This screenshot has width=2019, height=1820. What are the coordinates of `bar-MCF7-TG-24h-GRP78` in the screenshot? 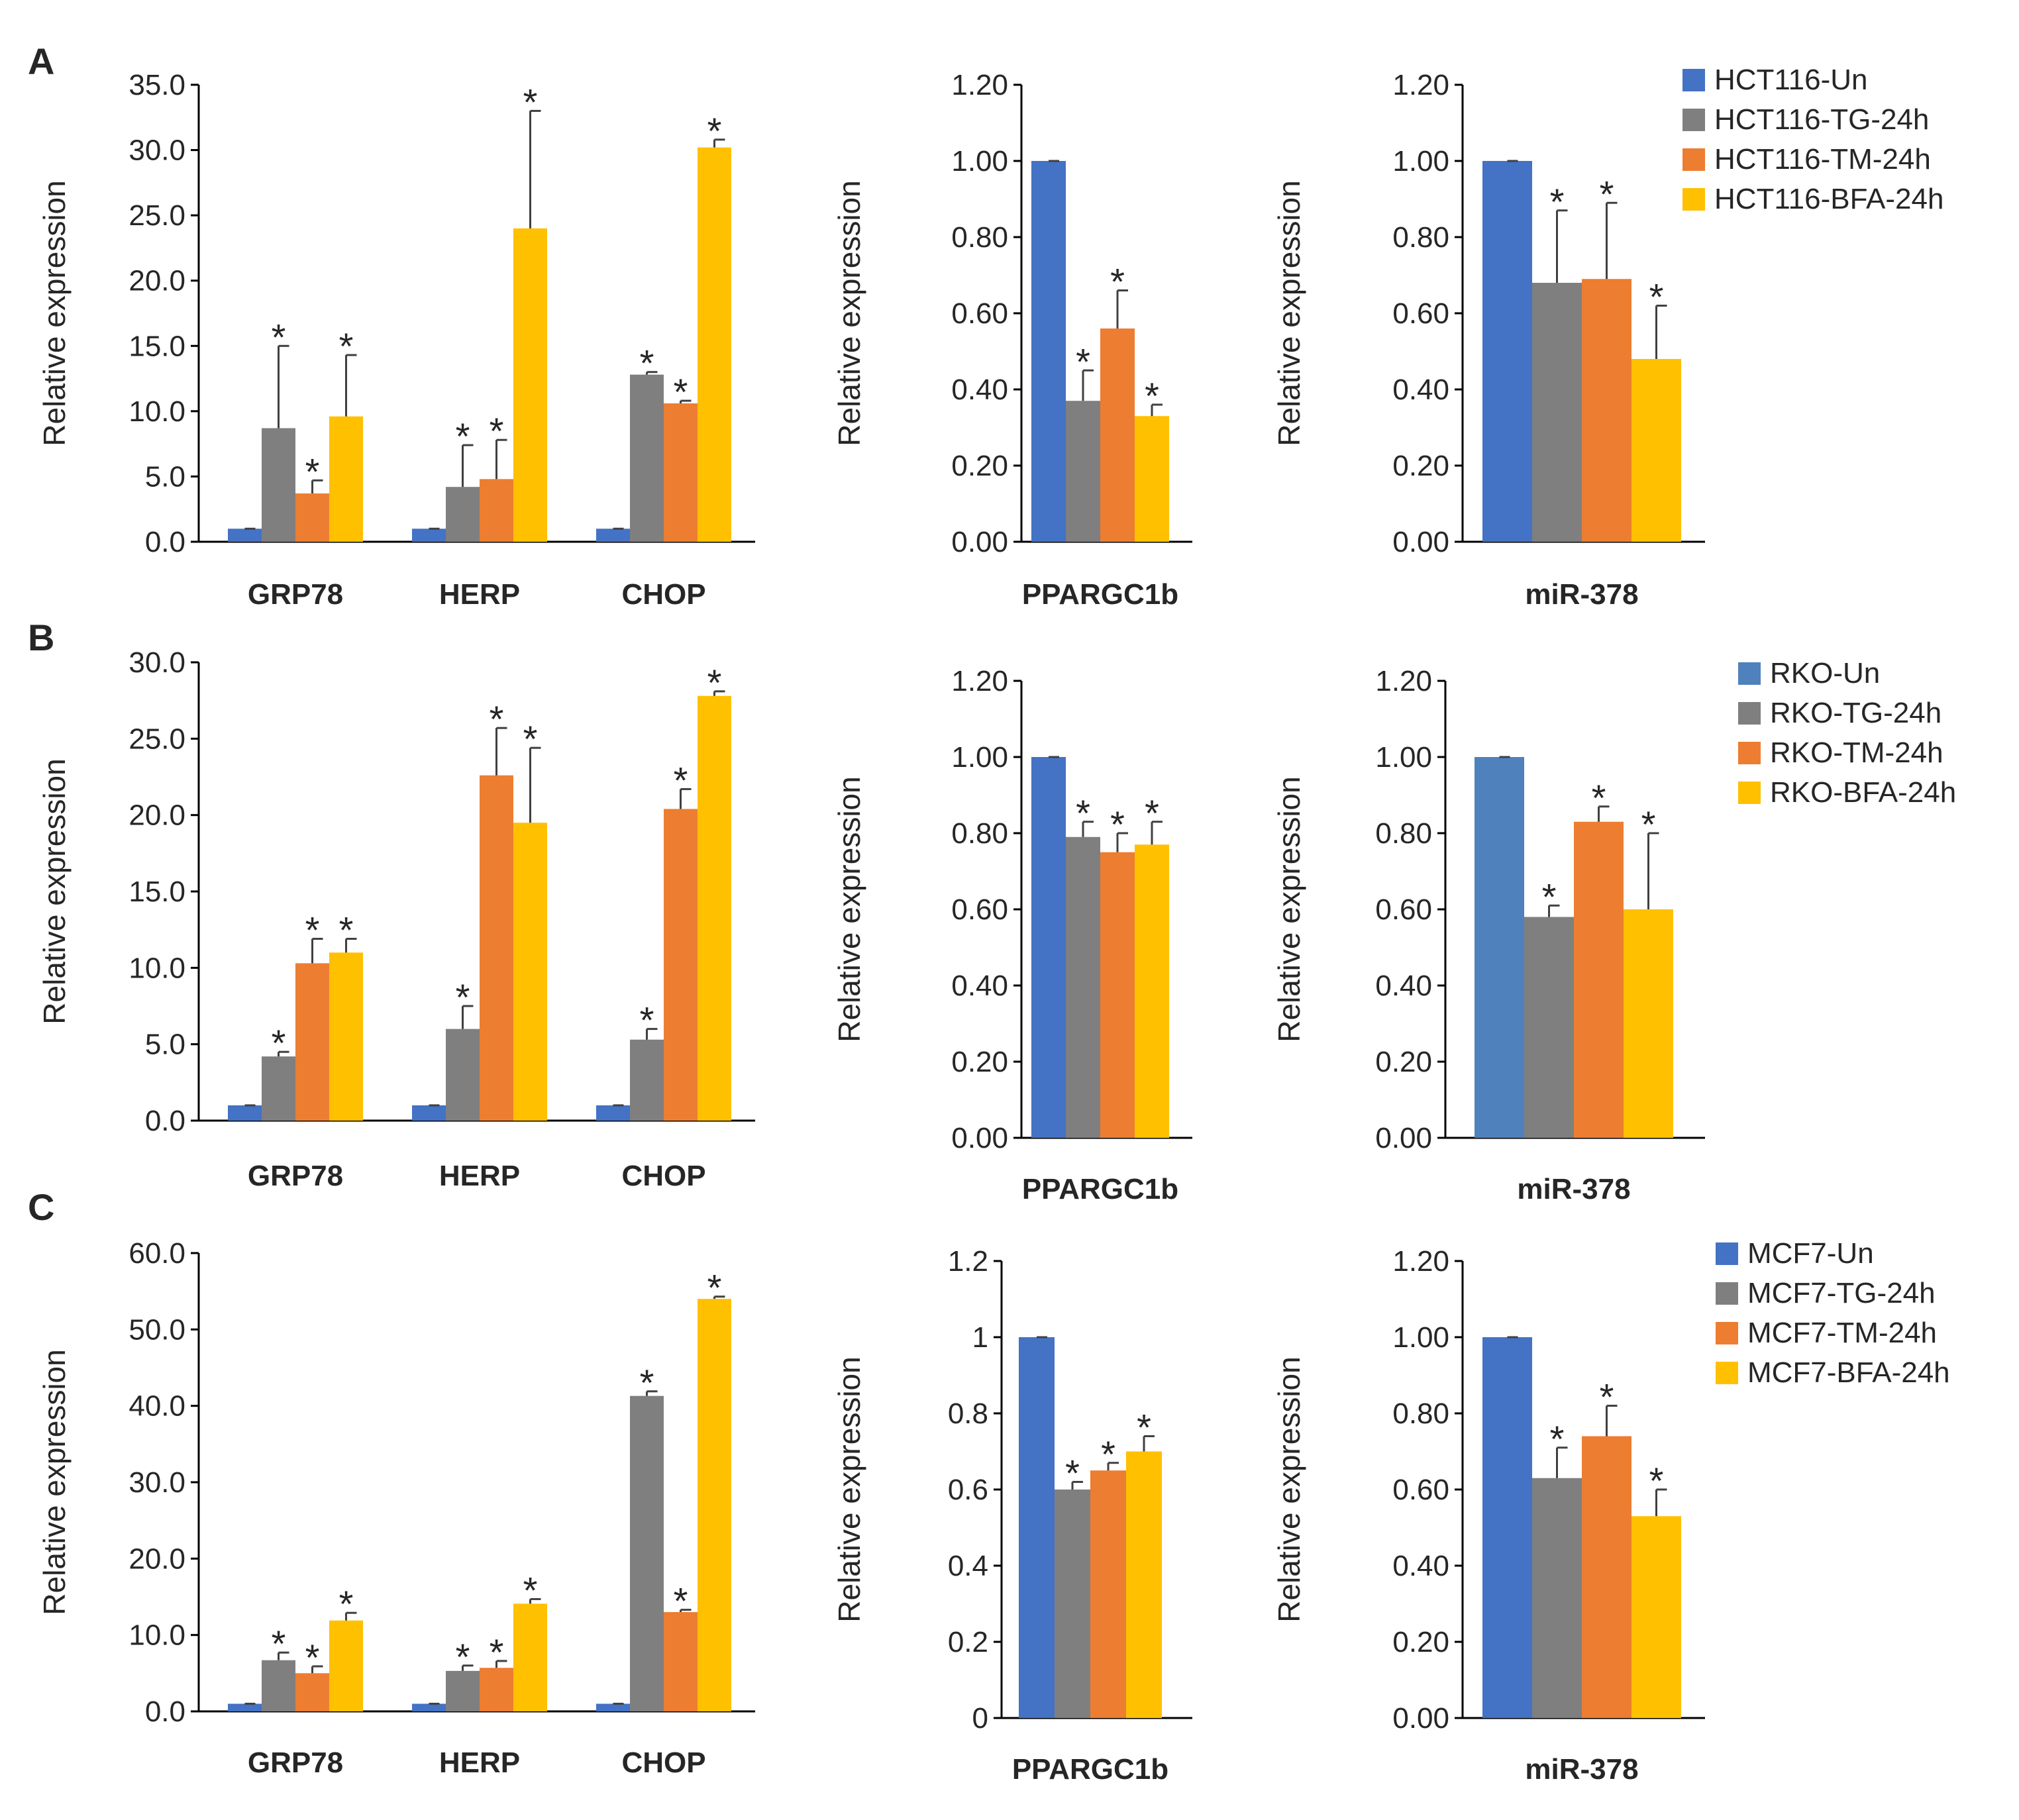 It's located at (278, 1685).